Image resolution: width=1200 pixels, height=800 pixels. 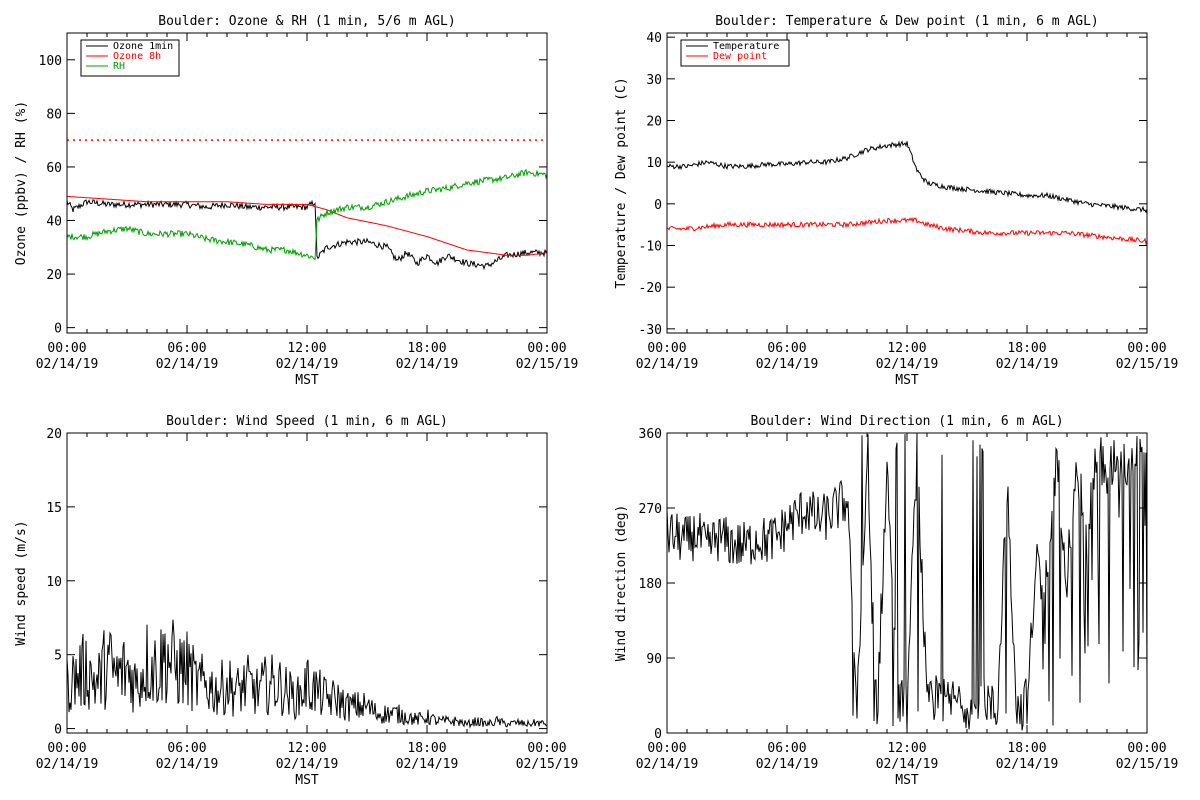 What do you see at coordinates (50, 61) in the screenshot?
I see `y-tick-label: 100` at bounding box center [50, 61].